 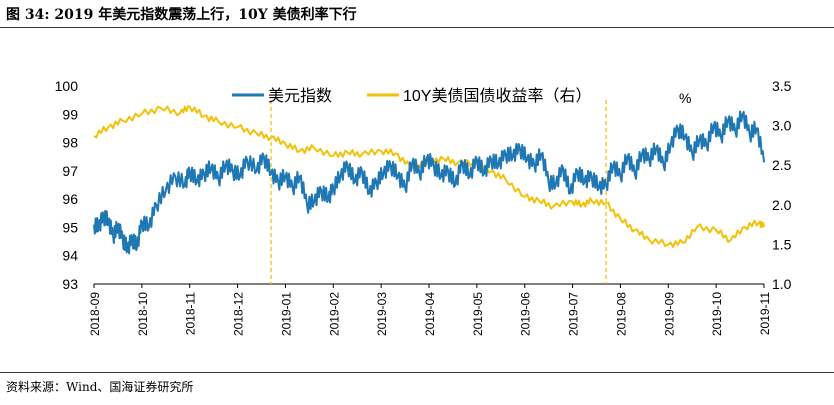 I want to click on x-tick-label: 2018-09, so click(x=95, y=314).